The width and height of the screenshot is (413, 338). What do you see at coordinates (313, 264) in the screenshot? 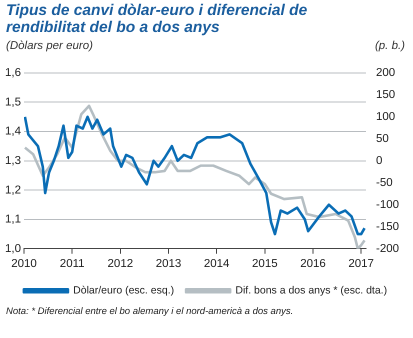
I see `x-tick-label: 2016` at bounding box center [313, 264].